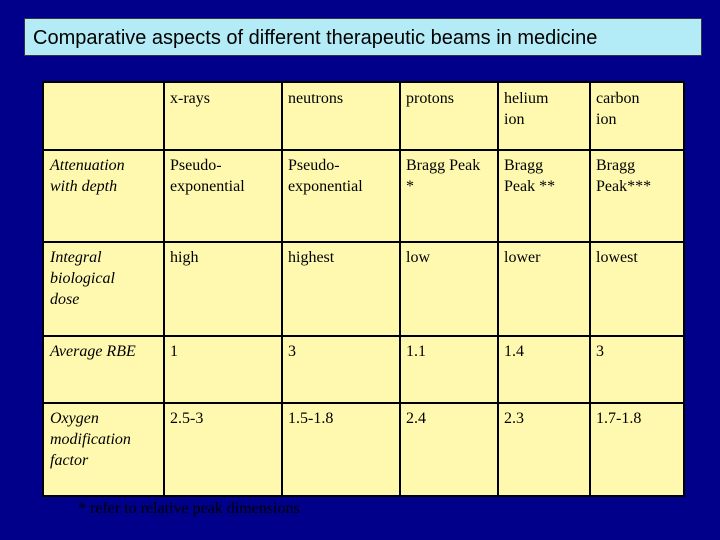  What do you see at coordinates (618, 109) in the screenshot?
I see `column-header: carbon ion` at bounding box center [618, 109].